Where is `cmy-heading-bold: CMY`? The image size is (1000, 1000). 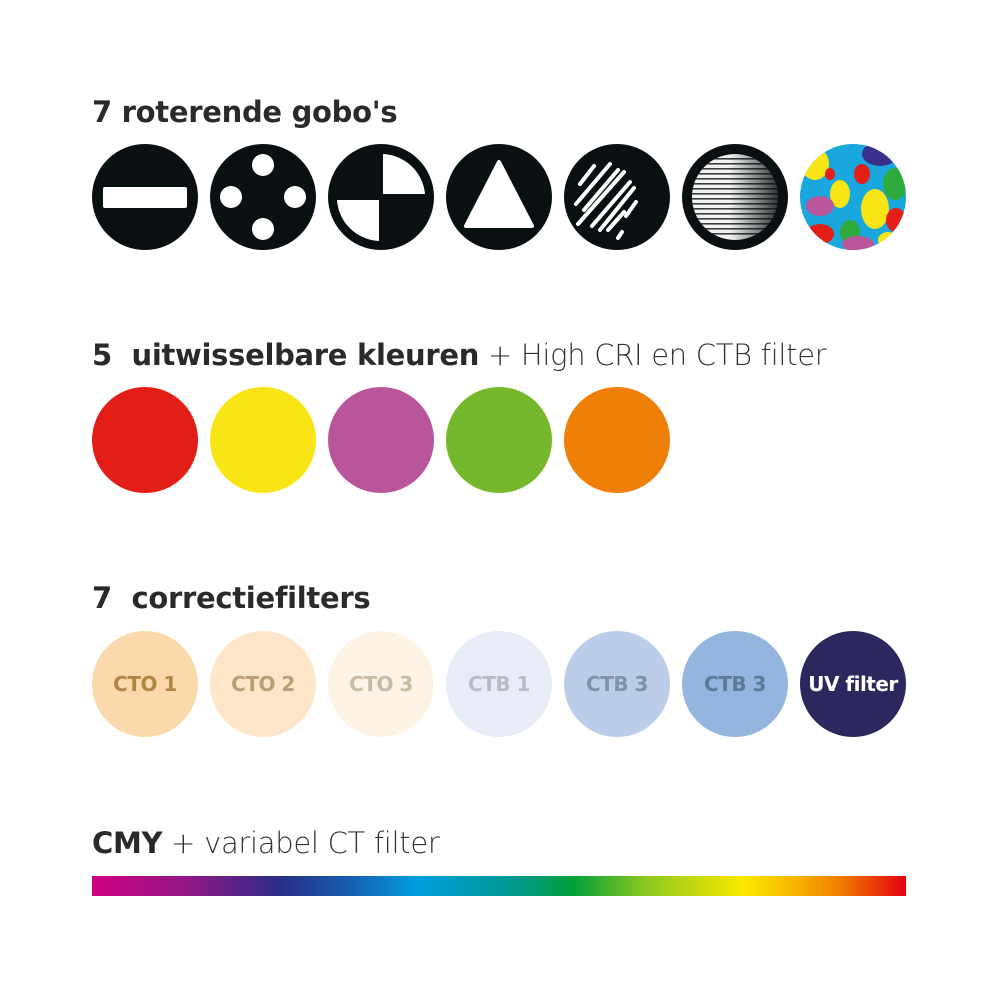
cmy-heading-bold: CMY is located at coordinates (127, 843).